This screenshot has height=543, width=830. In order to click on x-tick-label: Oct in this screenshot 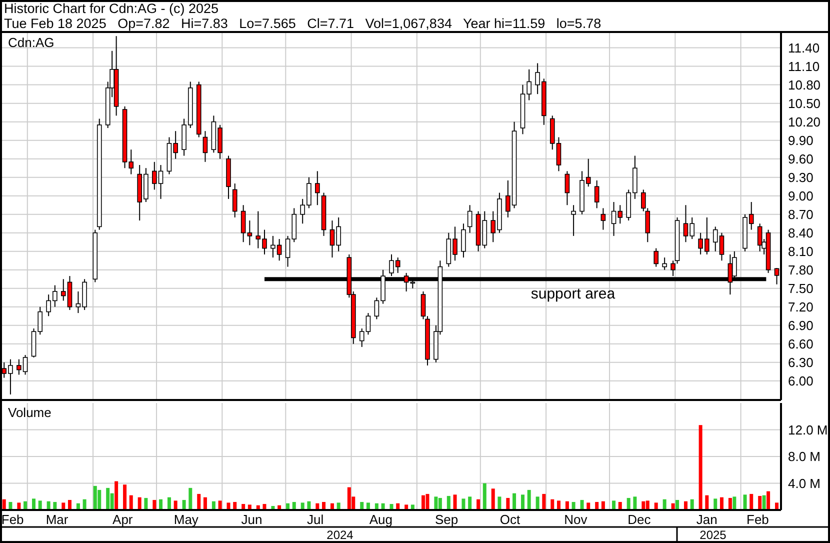, I will do `click(510, 519)`.